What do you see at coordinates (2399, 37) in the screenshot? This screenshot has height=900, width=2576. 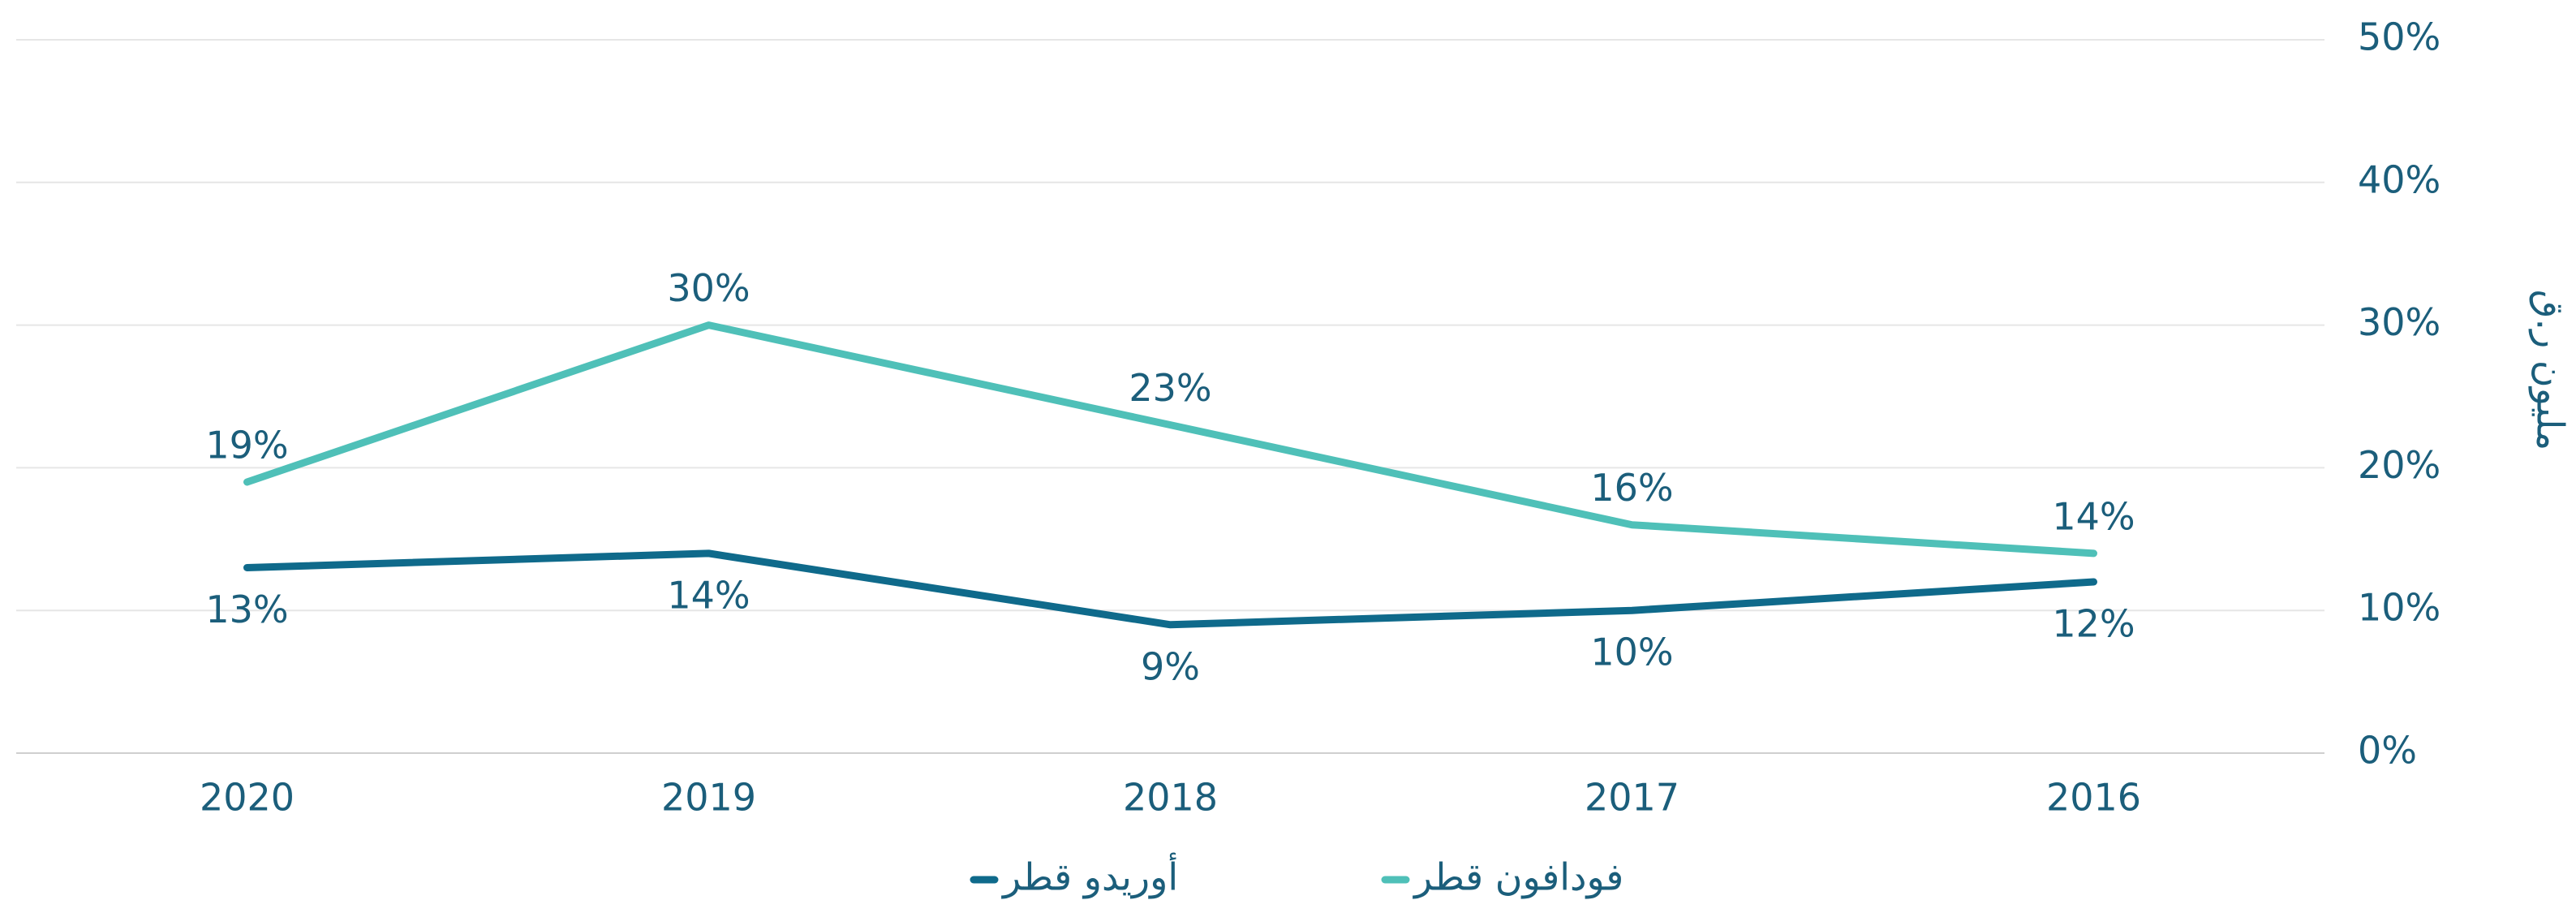 I see `y-tick-label: 50%` at bounding box center [2399, 37].